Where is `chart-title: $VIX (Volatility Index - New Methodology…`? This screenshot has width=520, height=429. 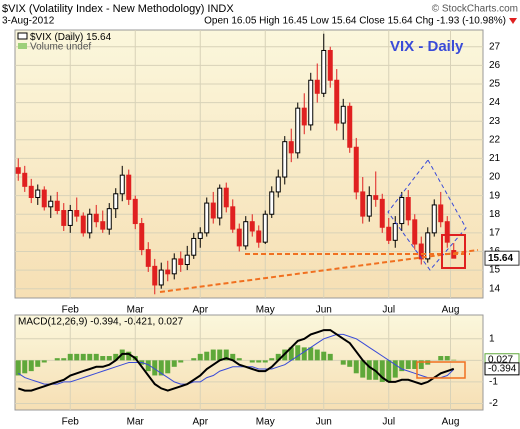 chart-title: $VIX (Volatility Index - New Methodology… is located at coordinates (118, 9).